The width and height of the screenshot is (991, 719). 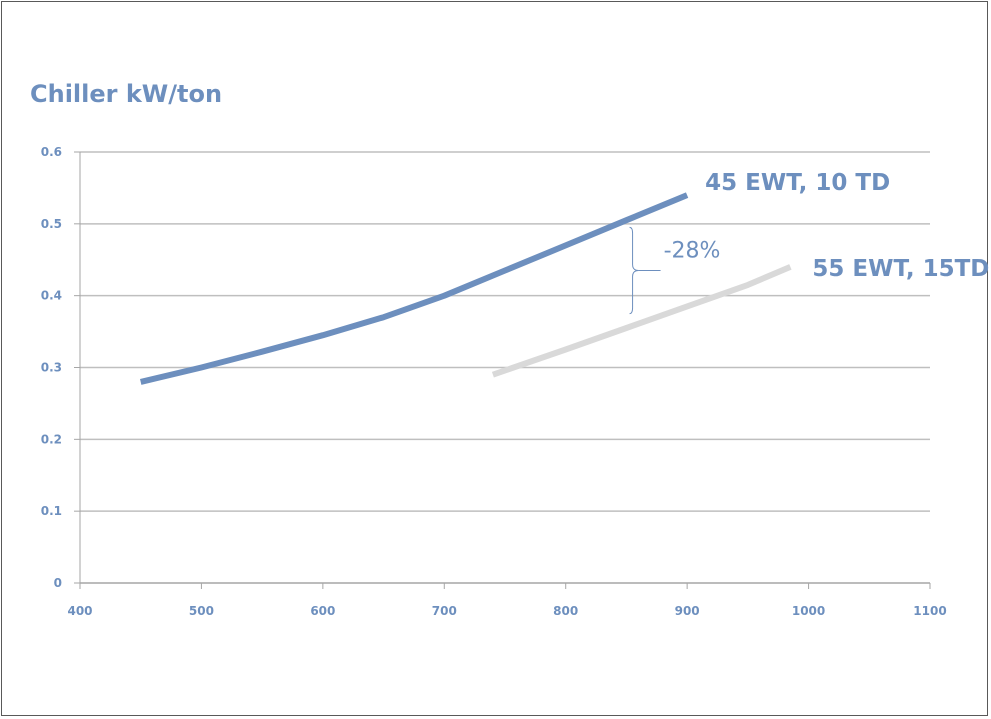 I want to click on annotations: -28%, so click(x=675, y=270).